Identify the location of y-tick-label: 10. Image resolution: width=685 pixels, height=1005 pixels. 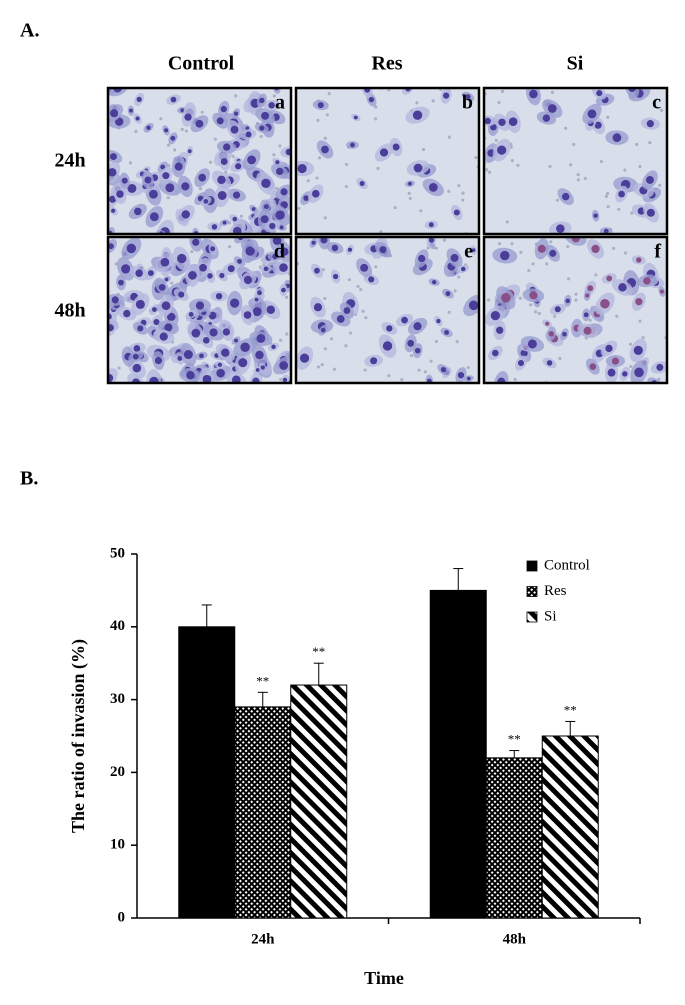
(117, 845).